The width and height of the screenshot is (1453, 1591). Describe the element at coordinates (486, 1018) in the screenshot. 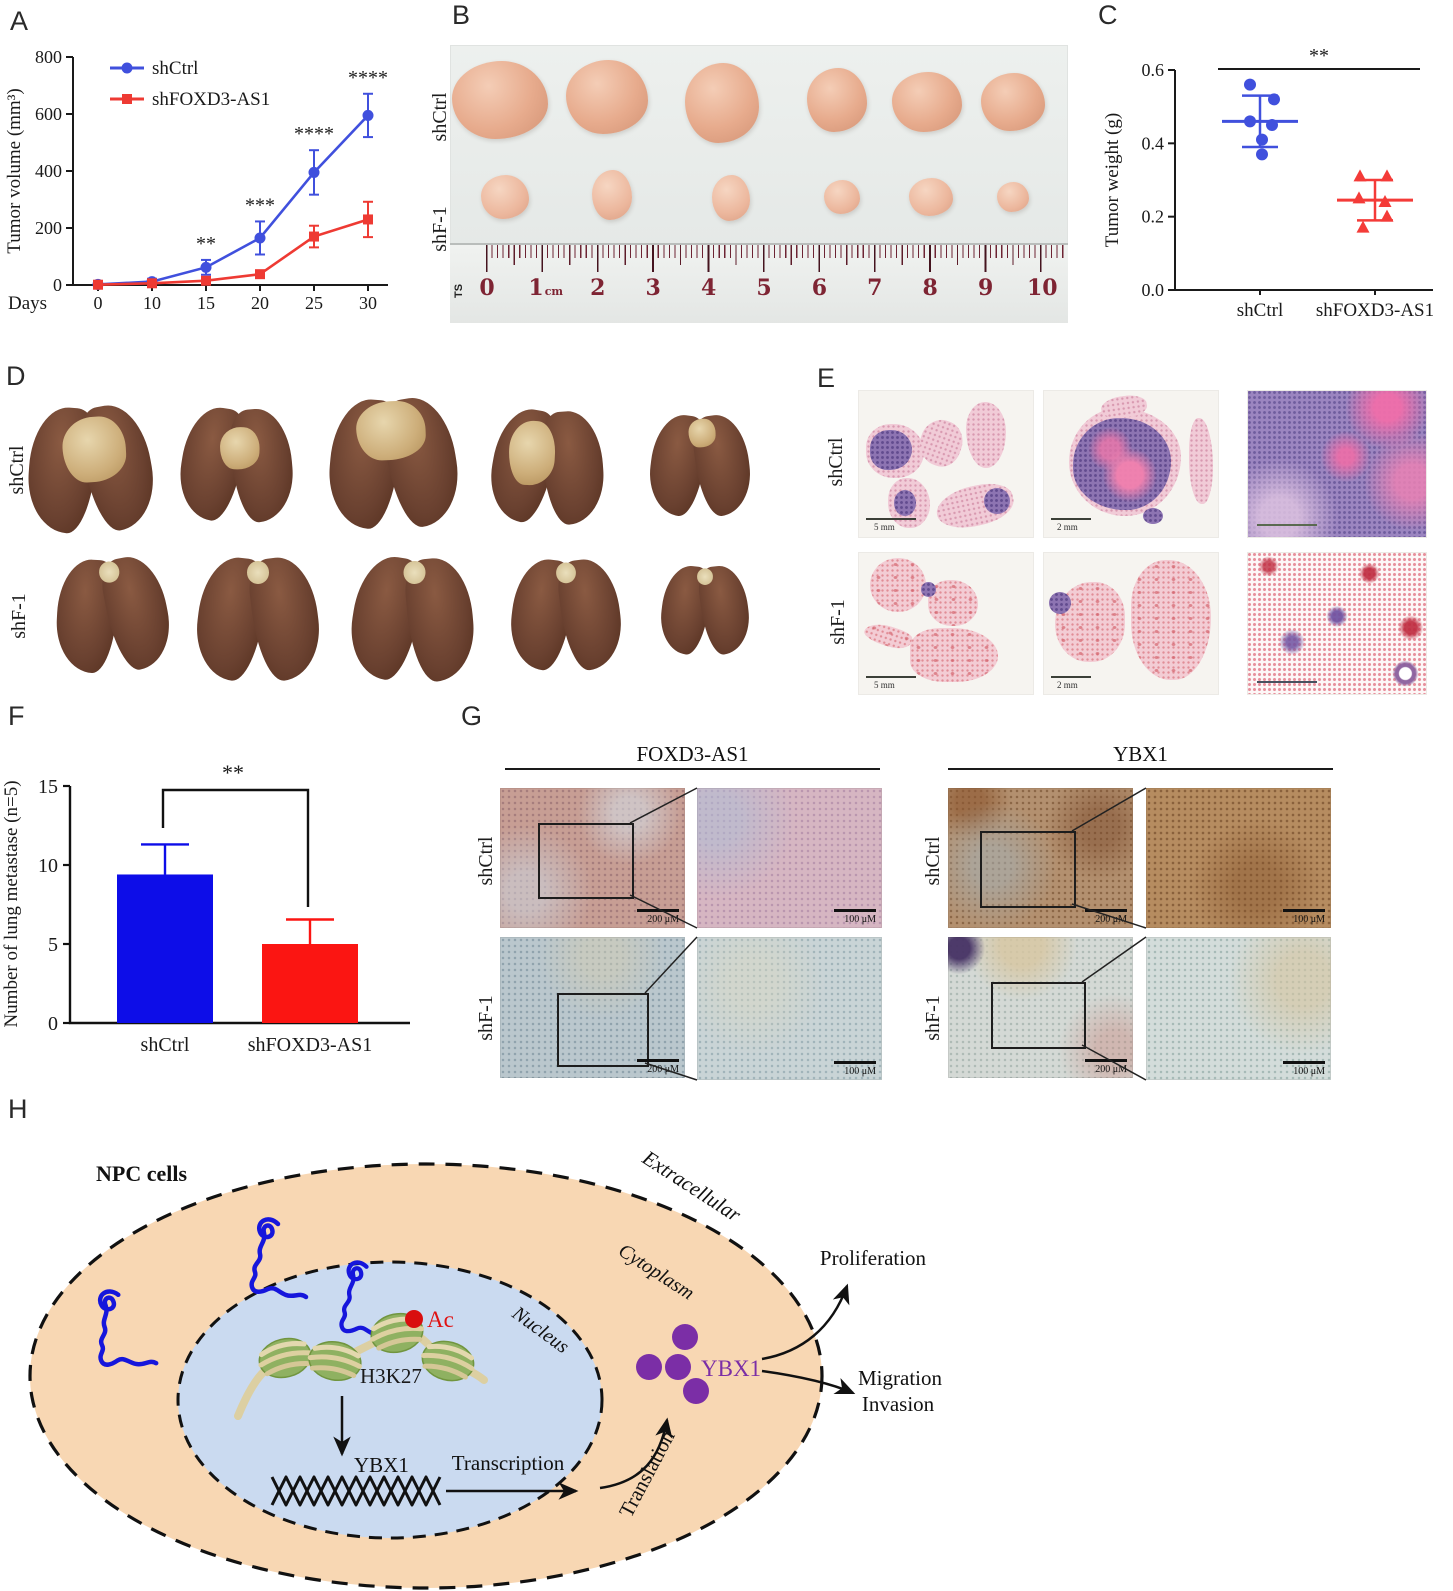

I see `ihc-foxd3as1-row-label-shf1: shF-1` at that location.